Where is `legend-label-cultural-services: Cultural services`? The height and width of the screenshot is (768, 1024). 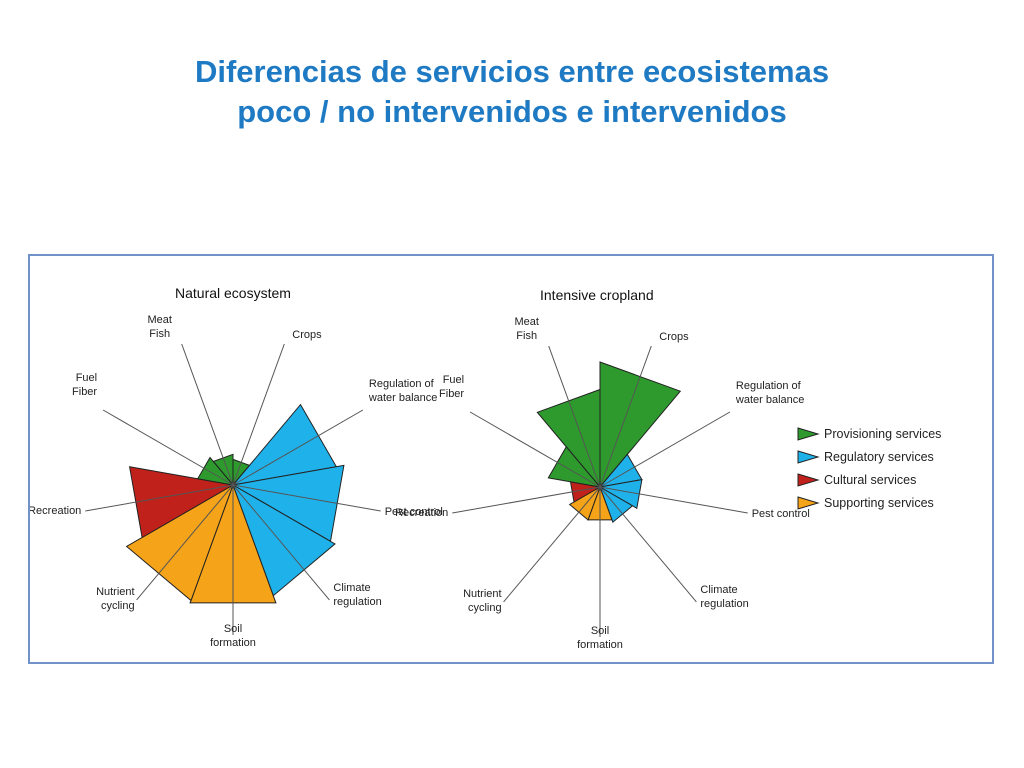
legend-label-cultural-services: Cultural services is located at coordinates (870, 480).